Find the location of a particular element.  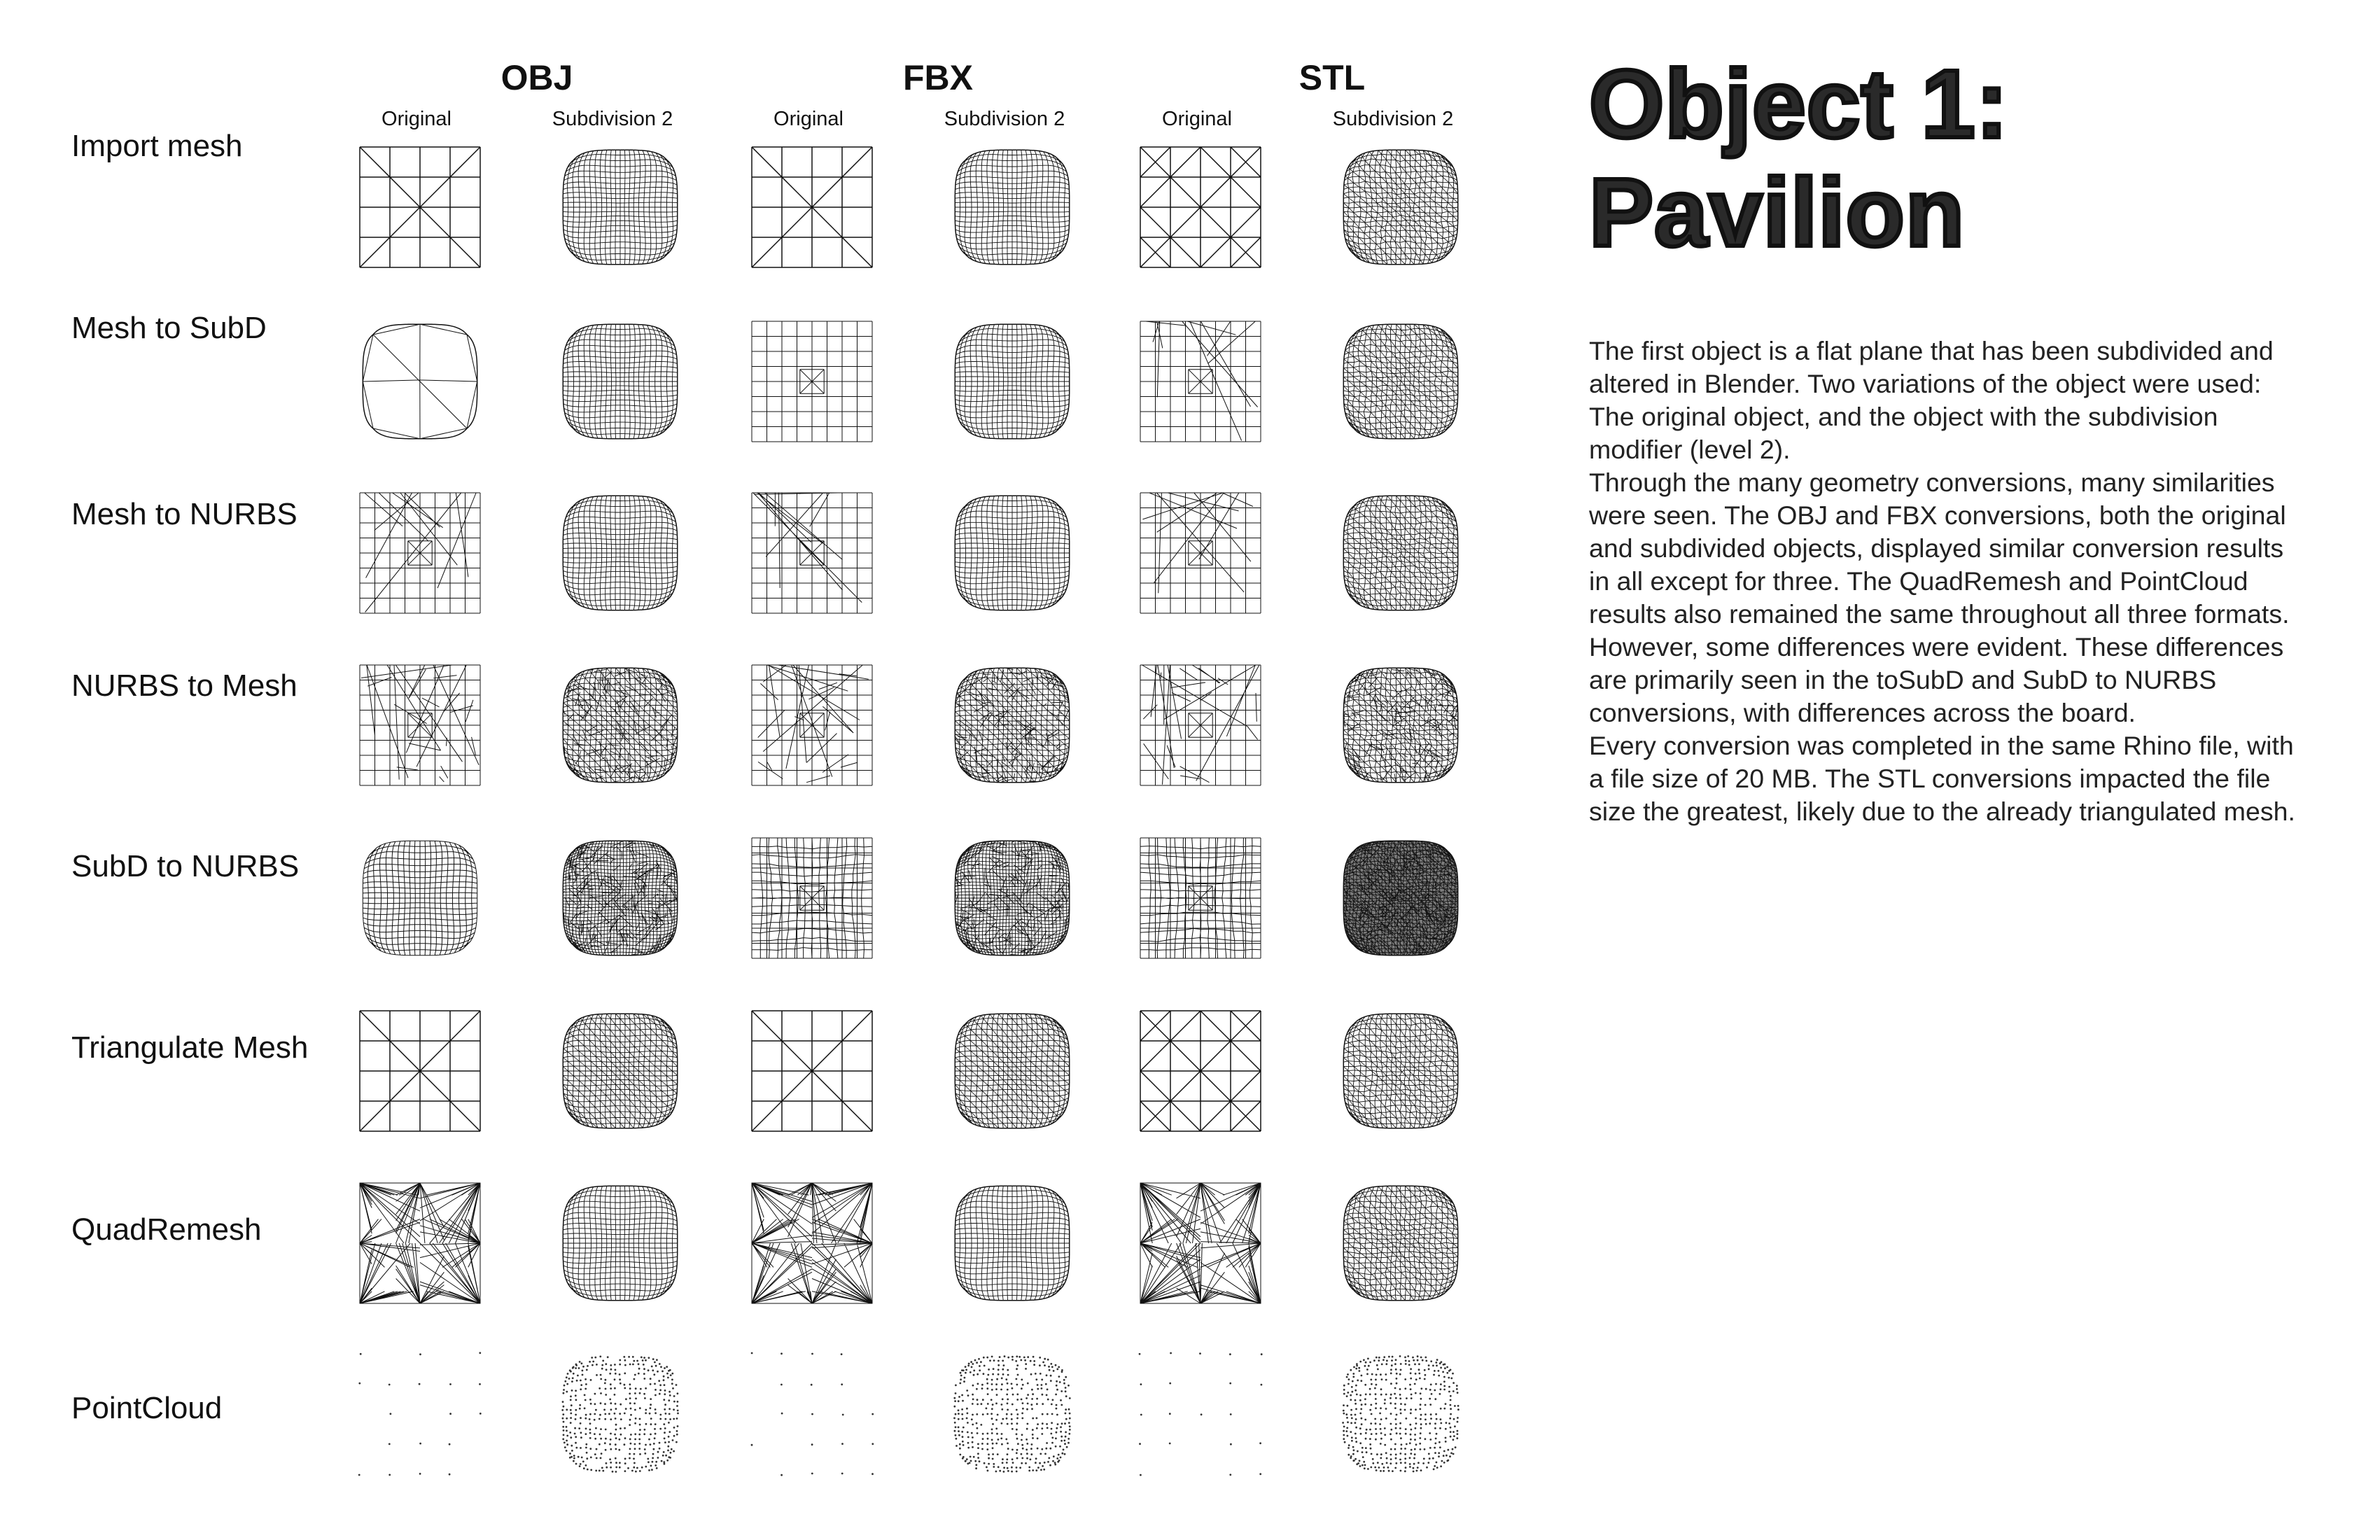

row-label-nurbs-to-mesh: NURBS to Mesh is located at coordinates (184, 685).